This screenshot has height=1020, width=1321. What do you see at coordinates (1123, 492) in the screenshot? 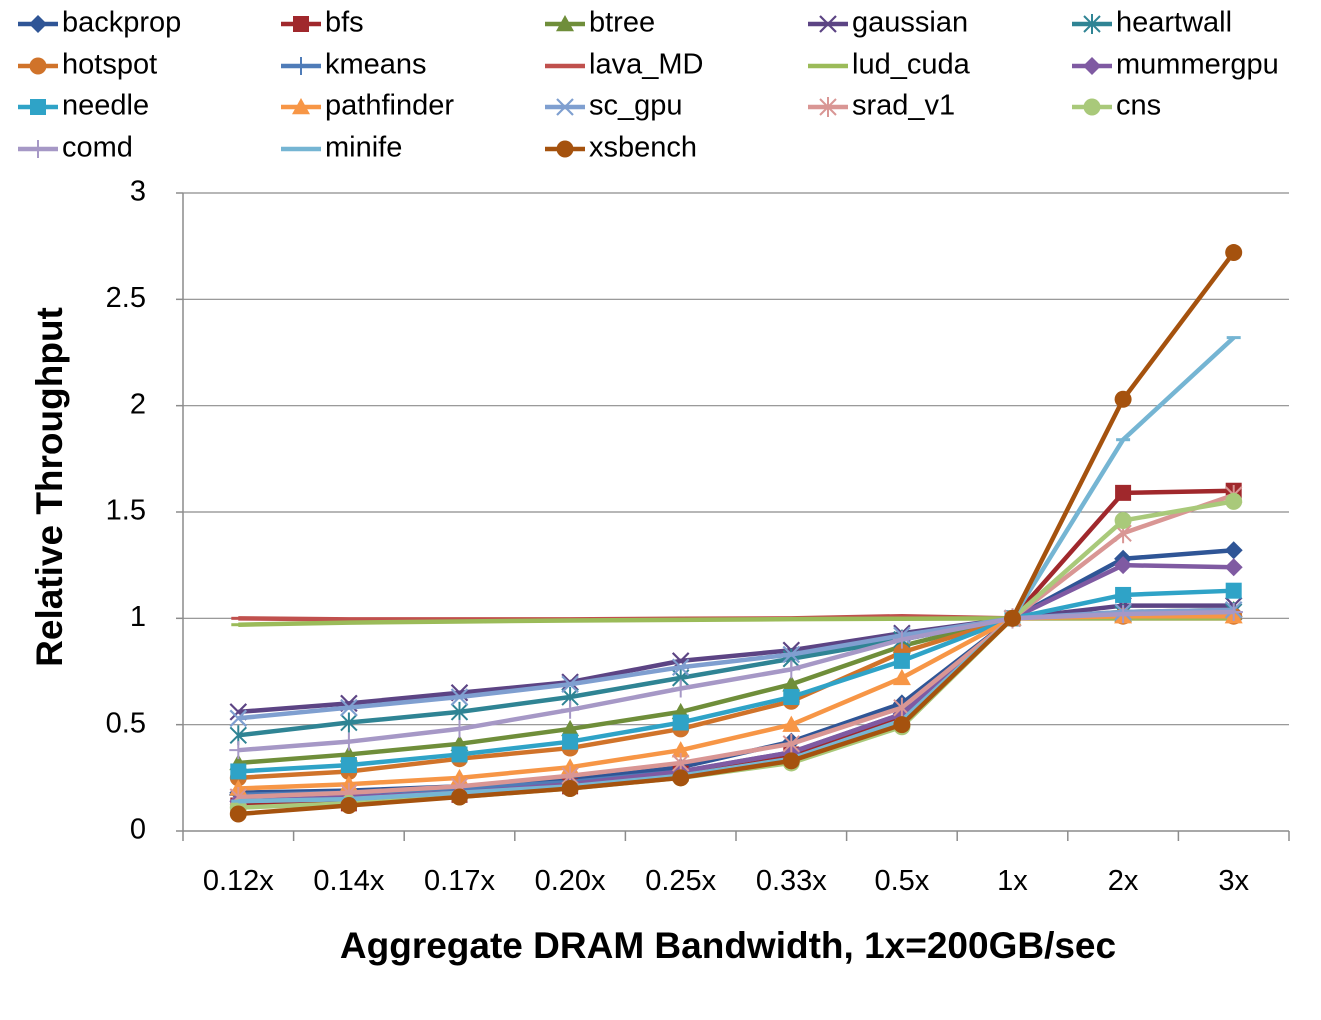
I see `data-point-bfs` at bounding box center [1123, 492].